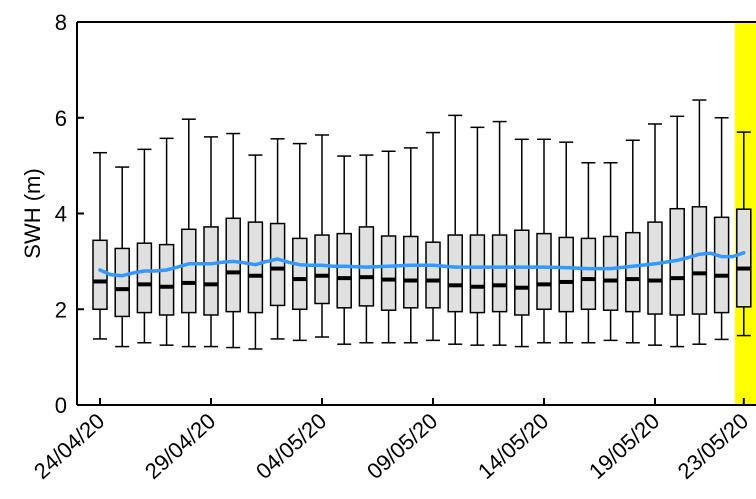 The image size is (756, 499). I want to click on y-axis-label: SWH (m), so click(32, 213).